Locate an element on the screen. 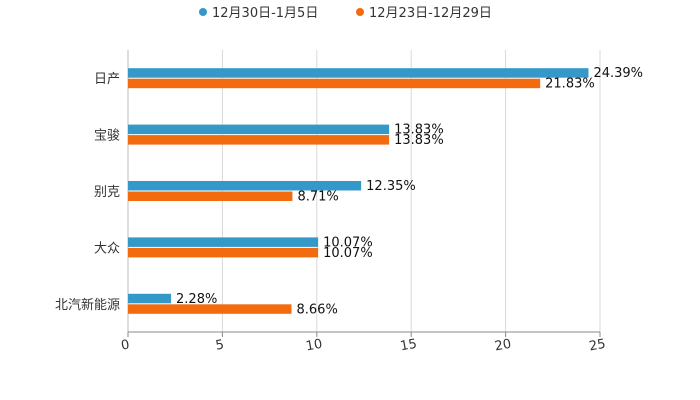 This screenshot has height=400, width=700. data-label: 2.28% is located at coordinates (196, 299).